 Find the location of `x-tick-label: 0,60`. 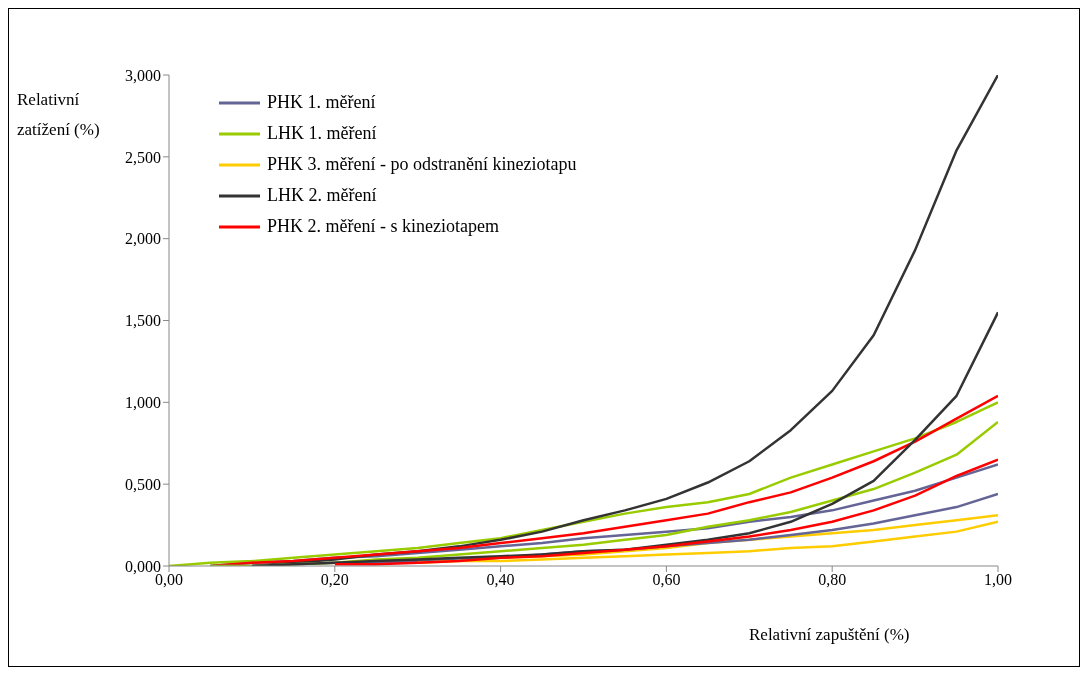

x-tick-label: 0,60 is located at coordinates (666, 580).